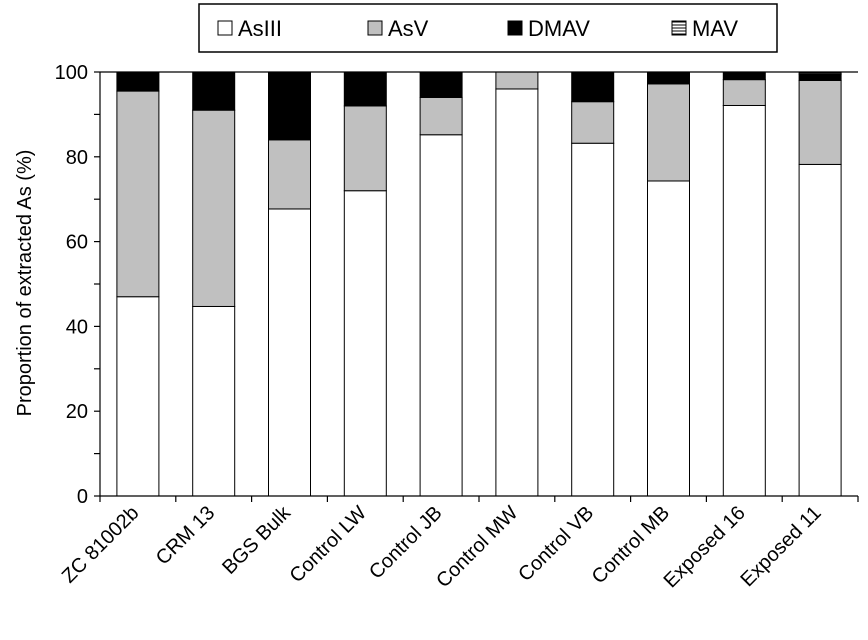 This screenshot has height=640, width=868. I want to click on legend-frame, so click(488, 28).